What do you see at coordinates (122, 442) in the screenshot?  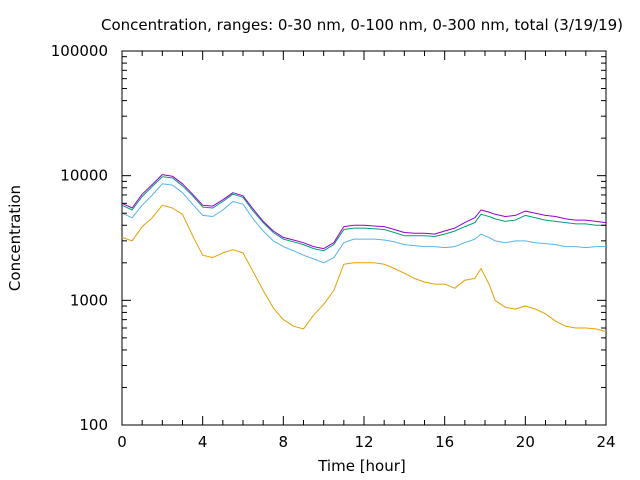 I see `x-tick-label: 0` at bounding box center [122, 442].